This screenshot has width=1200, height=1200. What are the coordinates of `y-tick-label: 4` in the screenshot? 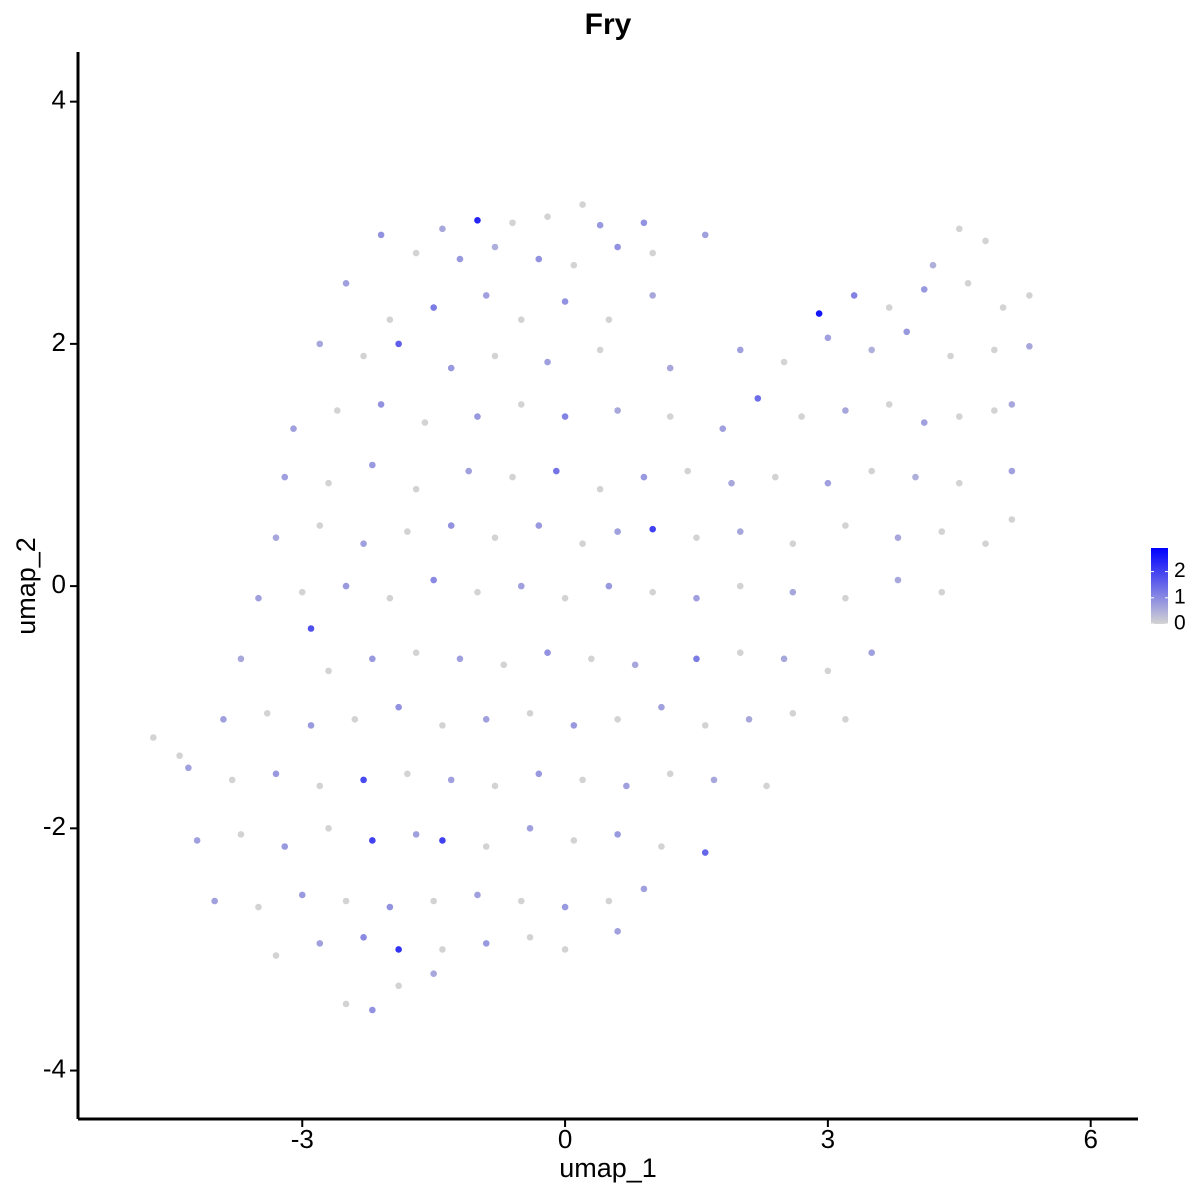 It's located at (59, 100).